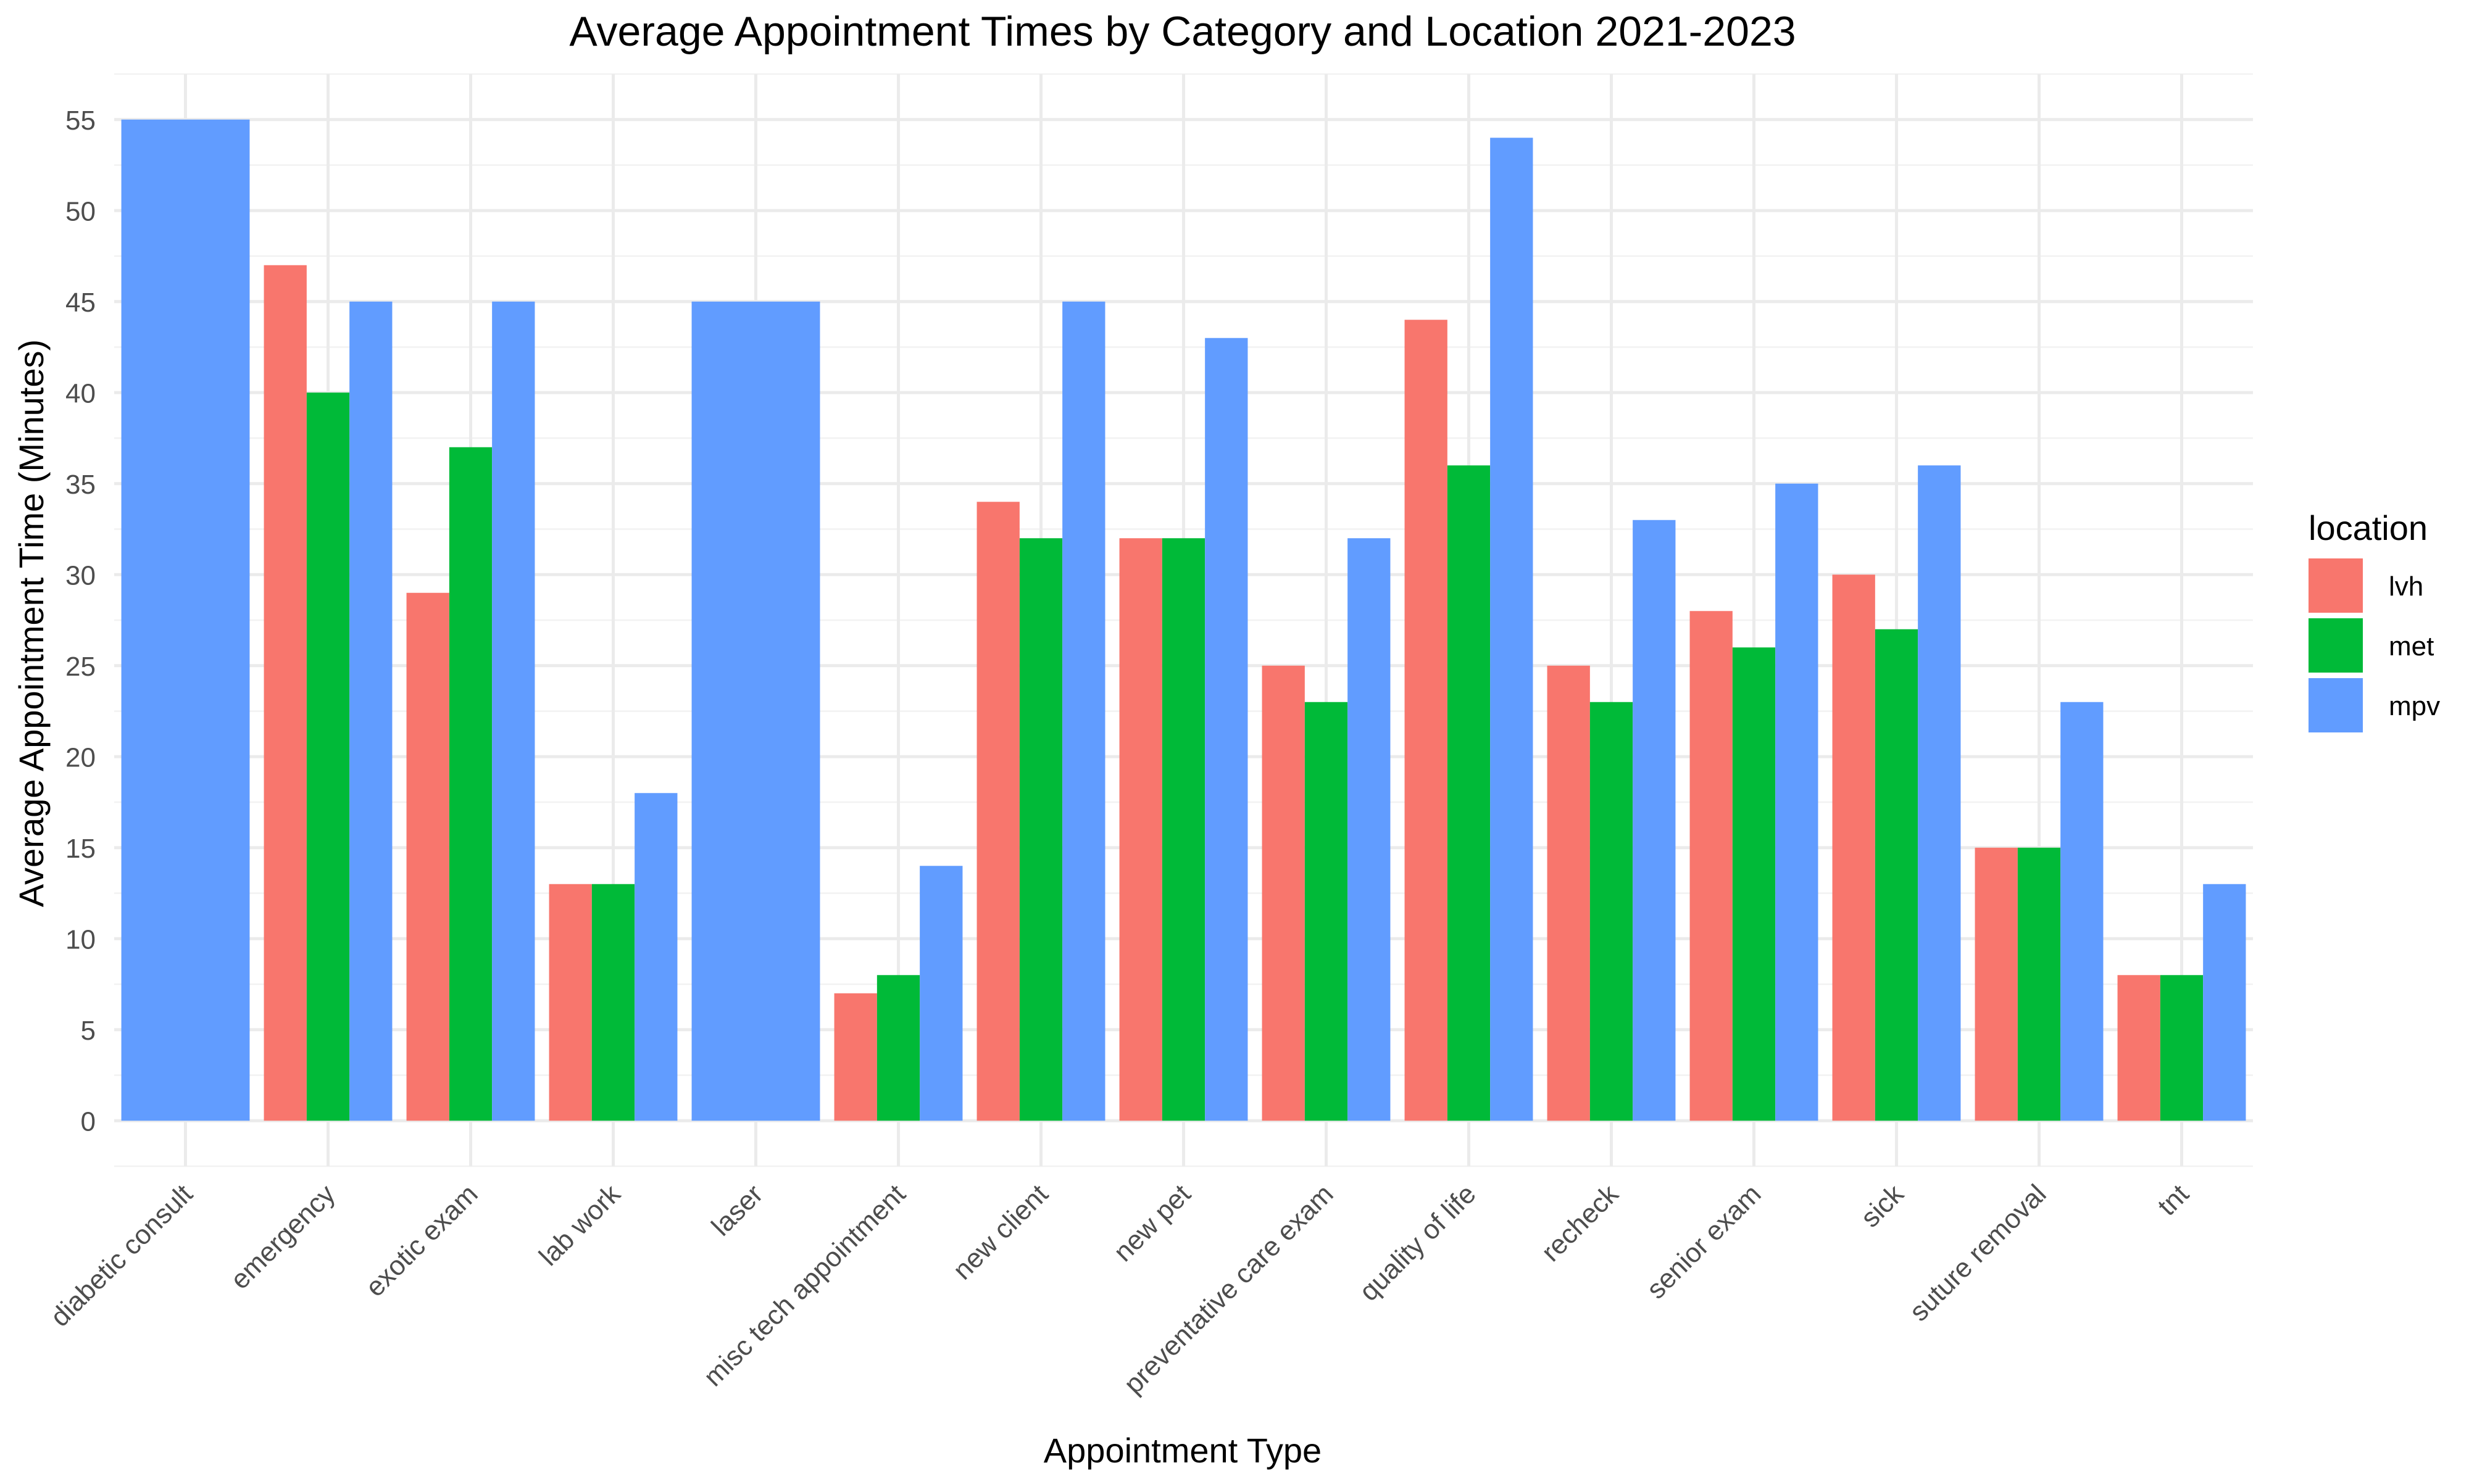 The height and width of the screenshot is (1484, 2469). What do you see at coordinates (328, 757) in the screenshot?
I see `bar-met-emergency` at bounding box center [328, 757].